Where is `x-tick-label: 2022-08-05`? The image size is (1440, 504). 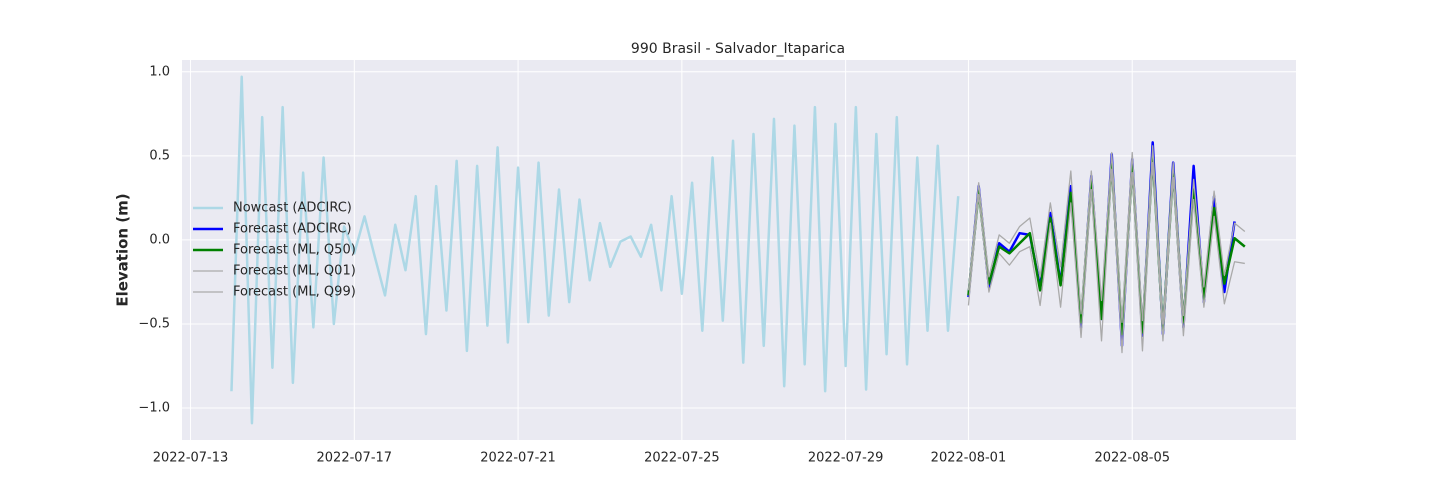 x-tick-label: 2022-08-05 is located at coordinates (1132, 458).